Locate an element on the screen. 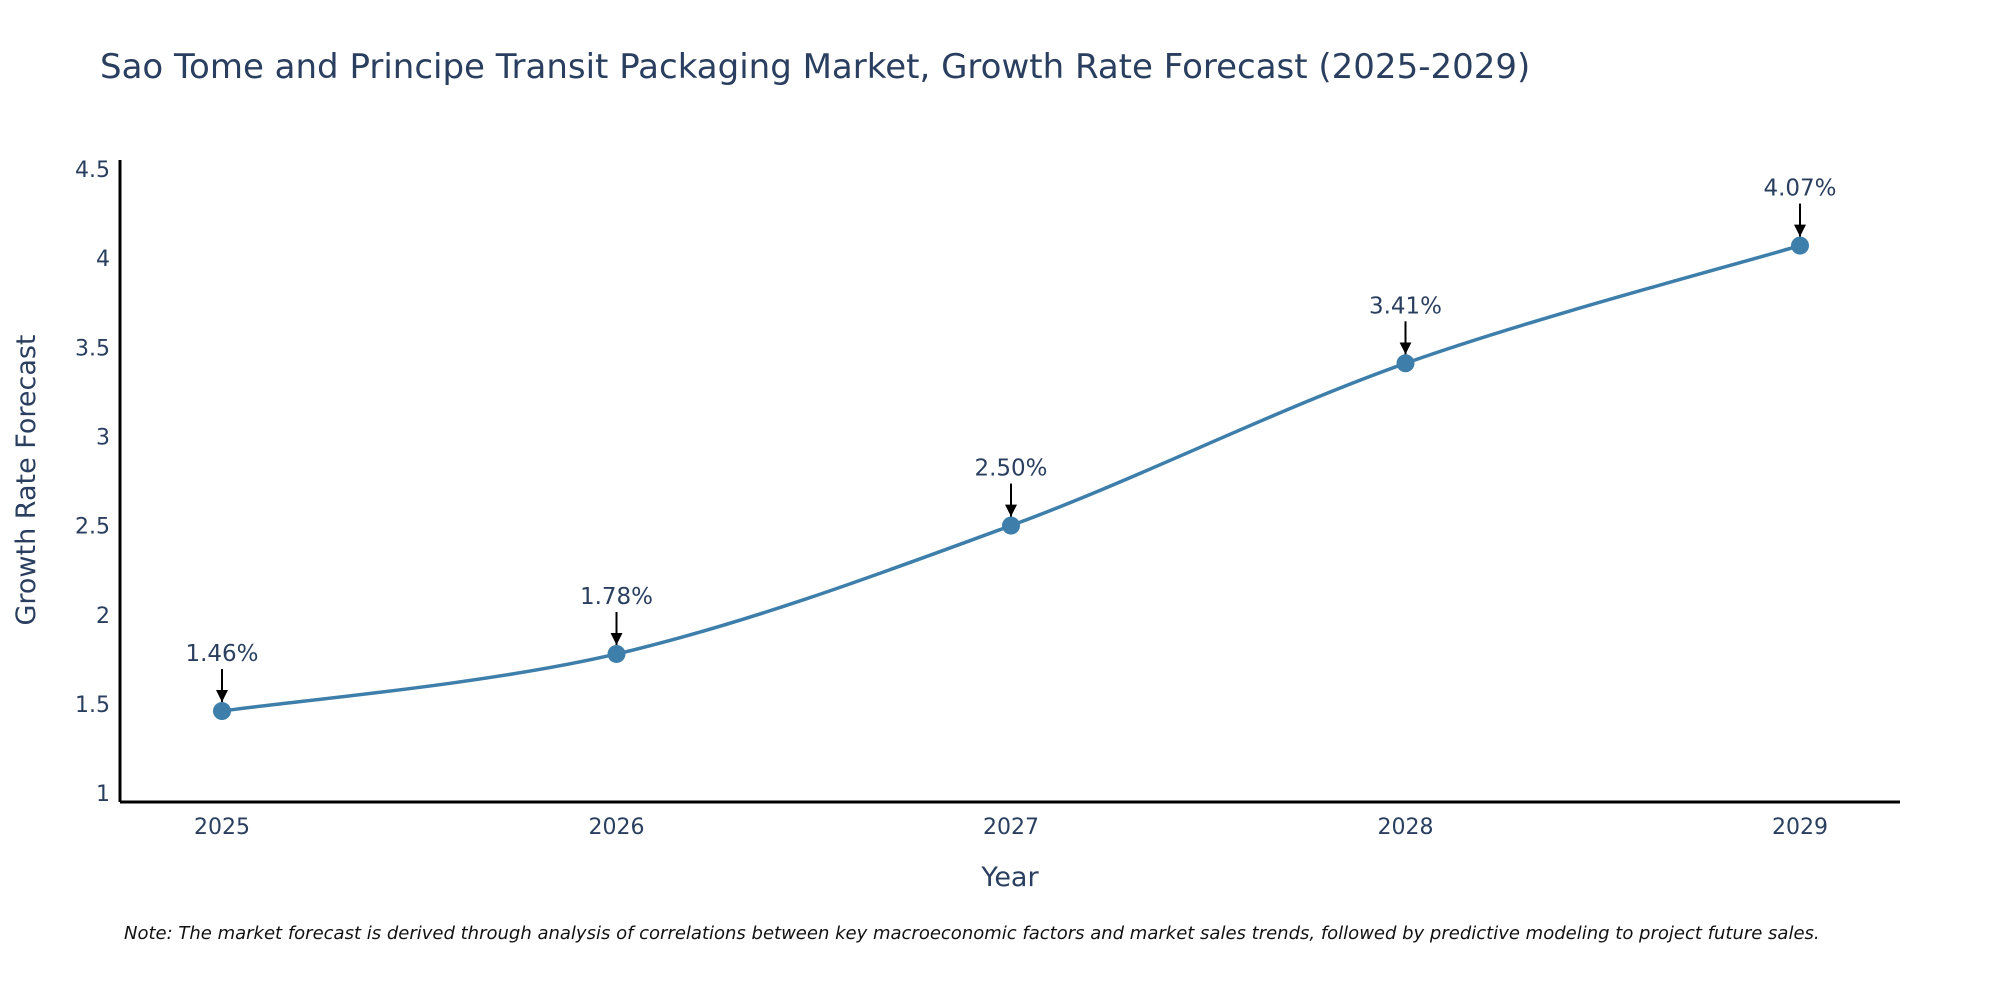 This screenshot has width=2000, height=1000. y-tick-label: 1 is located at coordinates (103, 794).